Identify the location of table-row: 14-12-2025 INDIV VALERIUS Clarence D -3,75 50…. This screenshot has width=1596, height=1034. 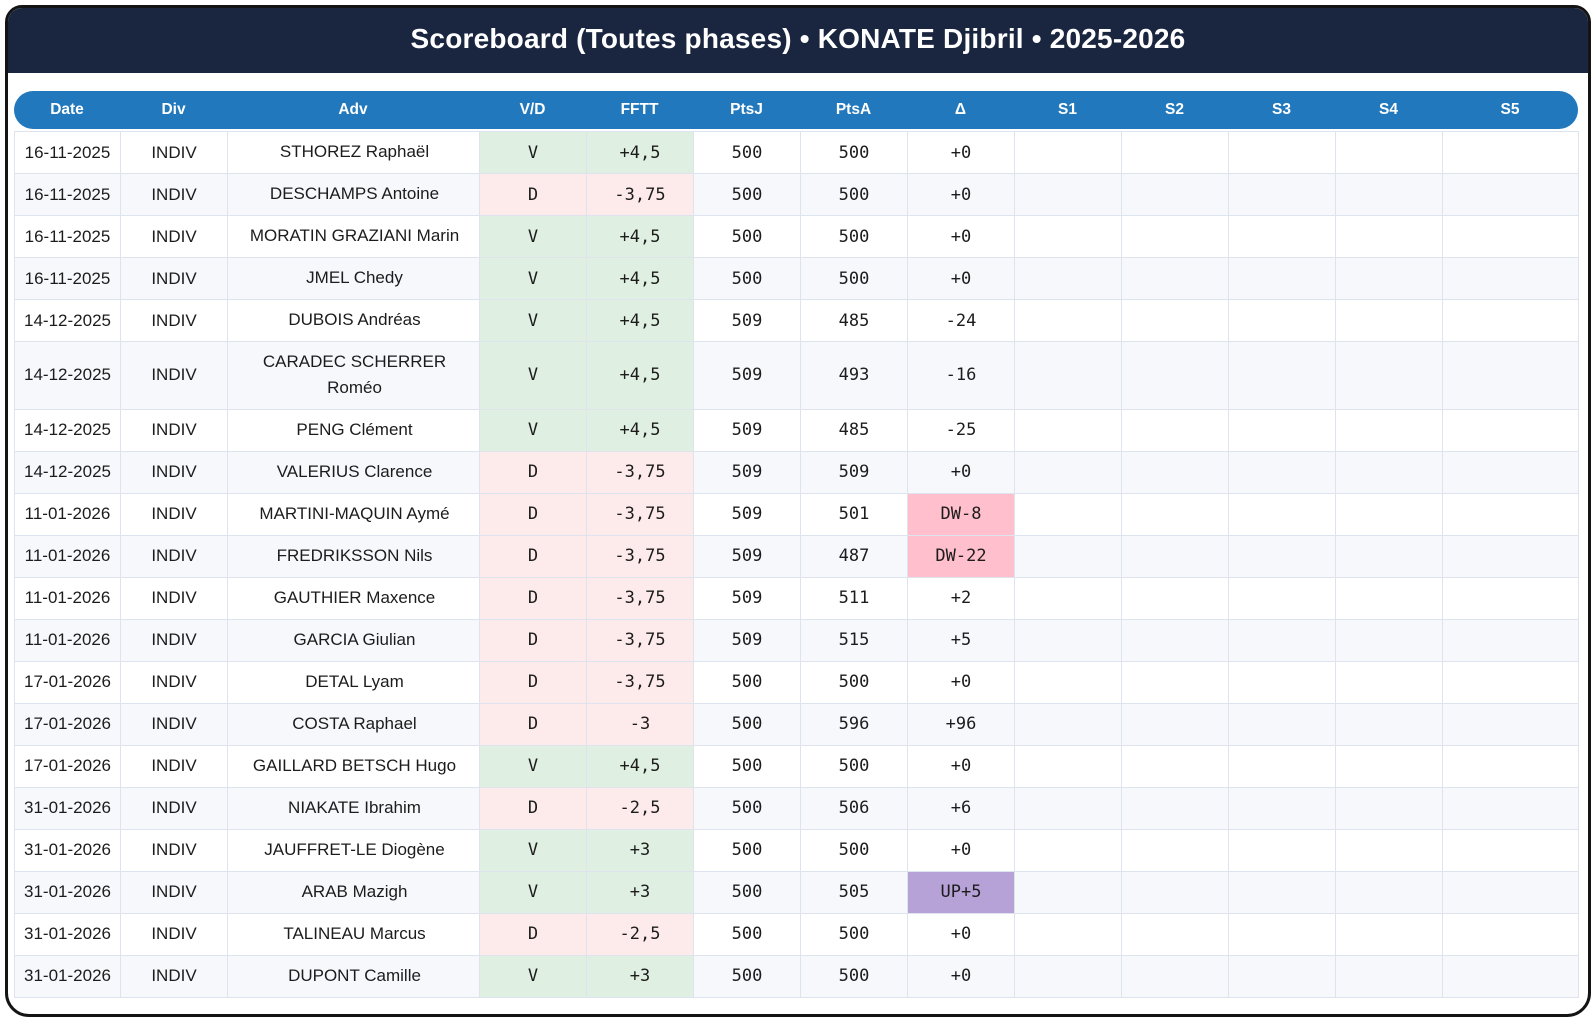
(796, 472).